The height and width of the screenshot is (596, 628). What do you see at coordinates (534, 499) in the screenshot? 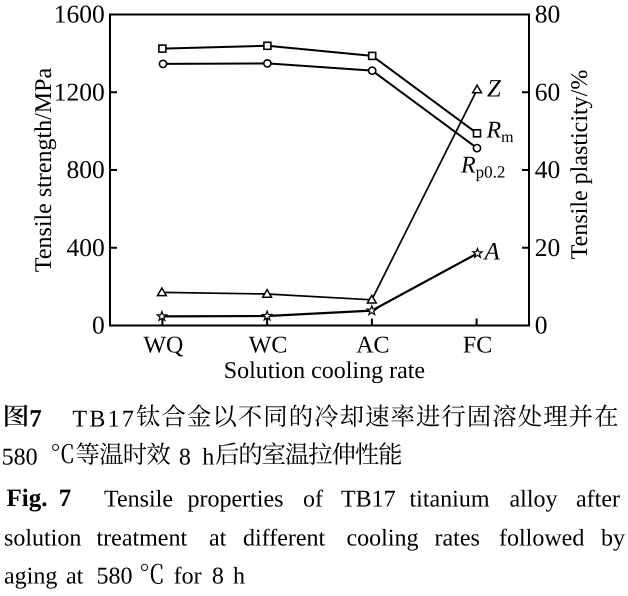
I see `svg-text: alloy` at bounding box center [534, 499].